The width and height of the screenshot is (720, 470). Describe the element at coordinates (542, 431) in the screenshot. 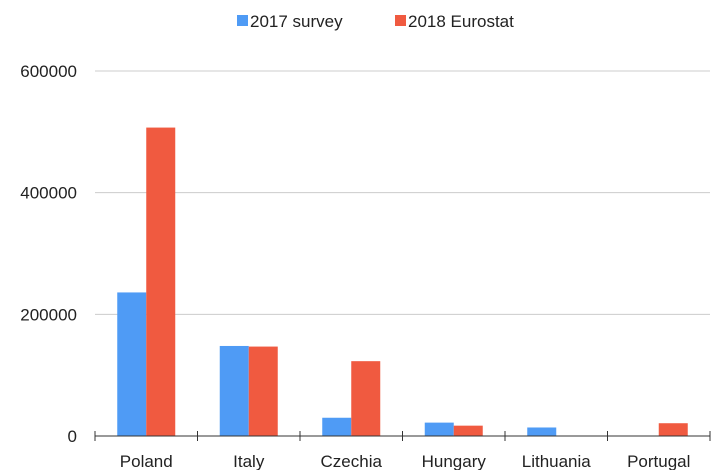

I see `bar-2017-survey-lithuania` at that location.